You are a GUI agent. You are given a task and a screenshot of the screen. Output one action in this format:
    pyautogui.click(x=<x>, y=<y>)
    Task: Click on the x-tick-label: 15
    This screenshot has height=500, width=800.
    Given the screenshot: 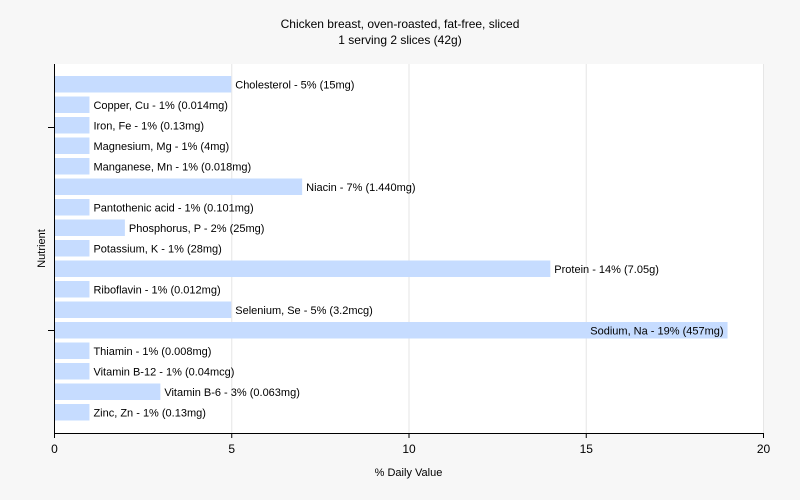 What is the action you would take?
    pyautogui.click(x=587, y=449)
    